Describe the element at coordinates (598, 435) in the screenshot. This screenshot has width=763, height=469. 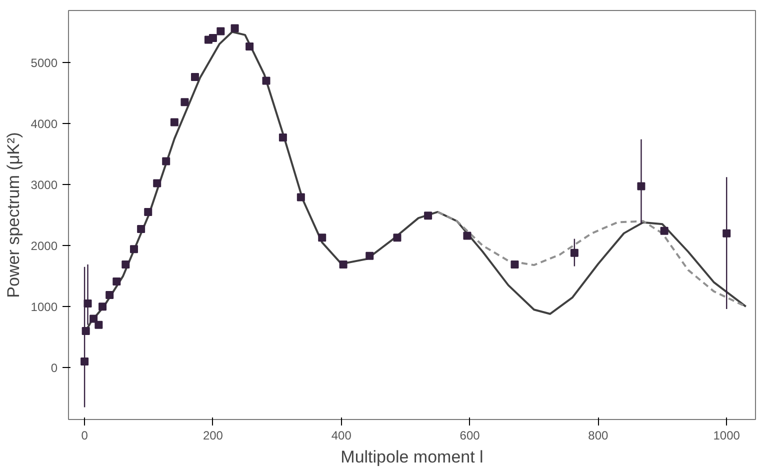
I see `x-tick-label: 800` at that location.